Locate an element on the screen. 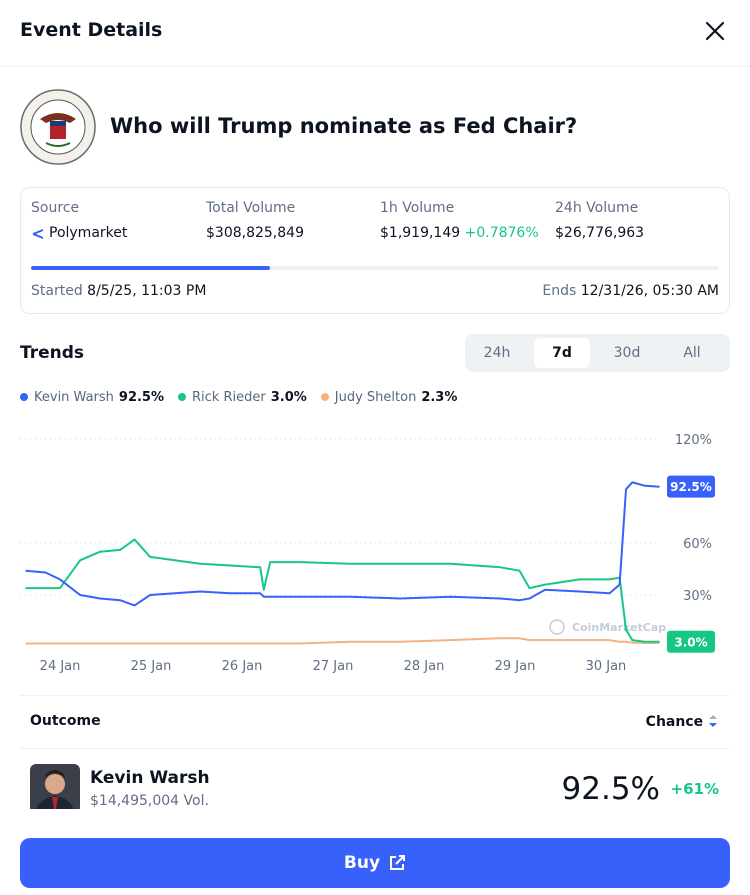  start-date: Started 8/5/25, 11:03 PM is located at coordinates (118, 291).